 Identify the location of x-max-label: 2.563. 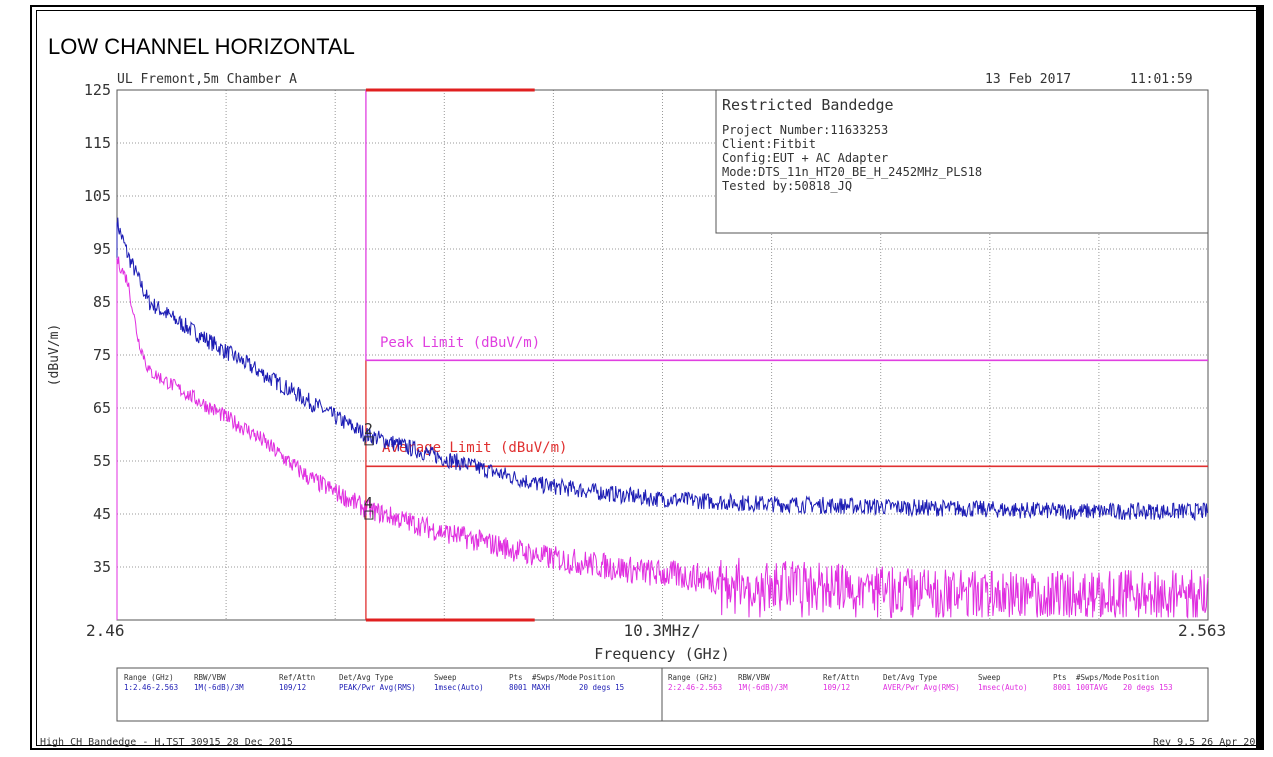
(1202, 630).